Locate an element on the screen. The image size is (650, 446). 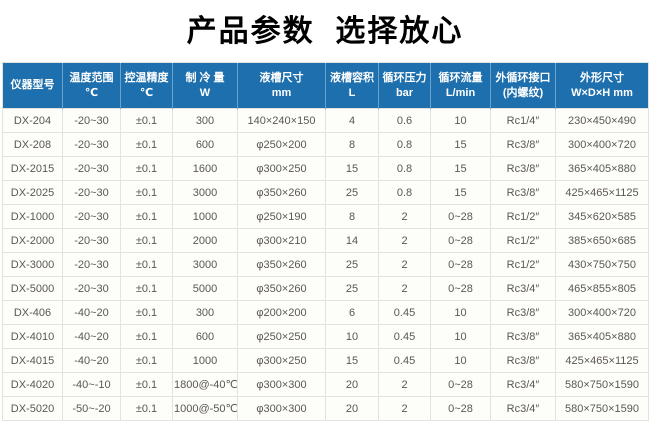
table-cell: Rc3/4″ is located at coordinates (523, 288).